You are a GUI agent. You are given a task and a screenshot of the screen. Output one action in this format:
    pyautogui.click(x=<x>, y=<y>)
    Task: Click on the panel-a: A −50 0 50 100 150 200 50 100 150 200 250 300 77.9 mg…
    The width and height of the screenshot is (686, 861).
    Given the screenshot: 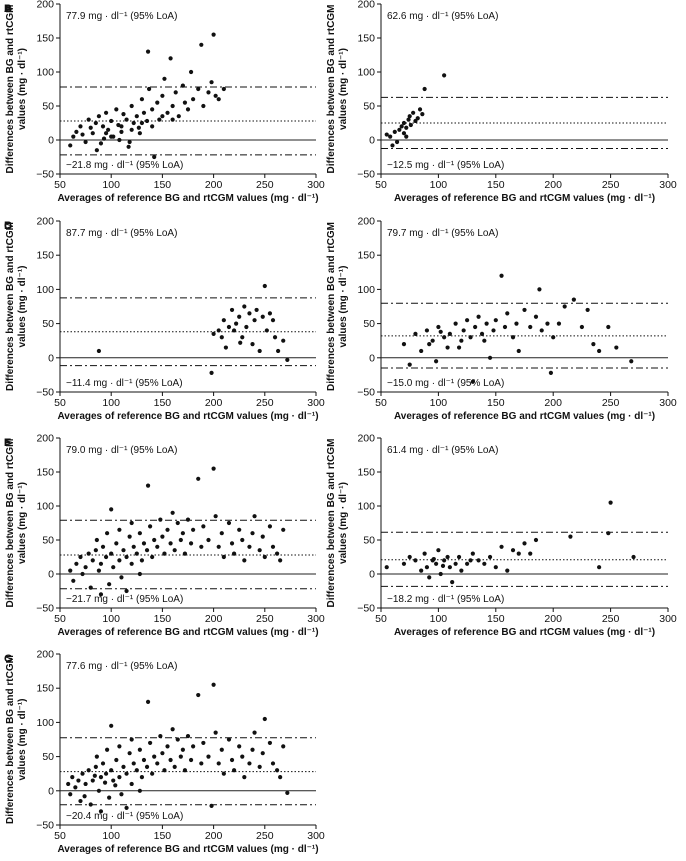 What is the action you would take?
    pyautogui.click(x=164, y=102)
    